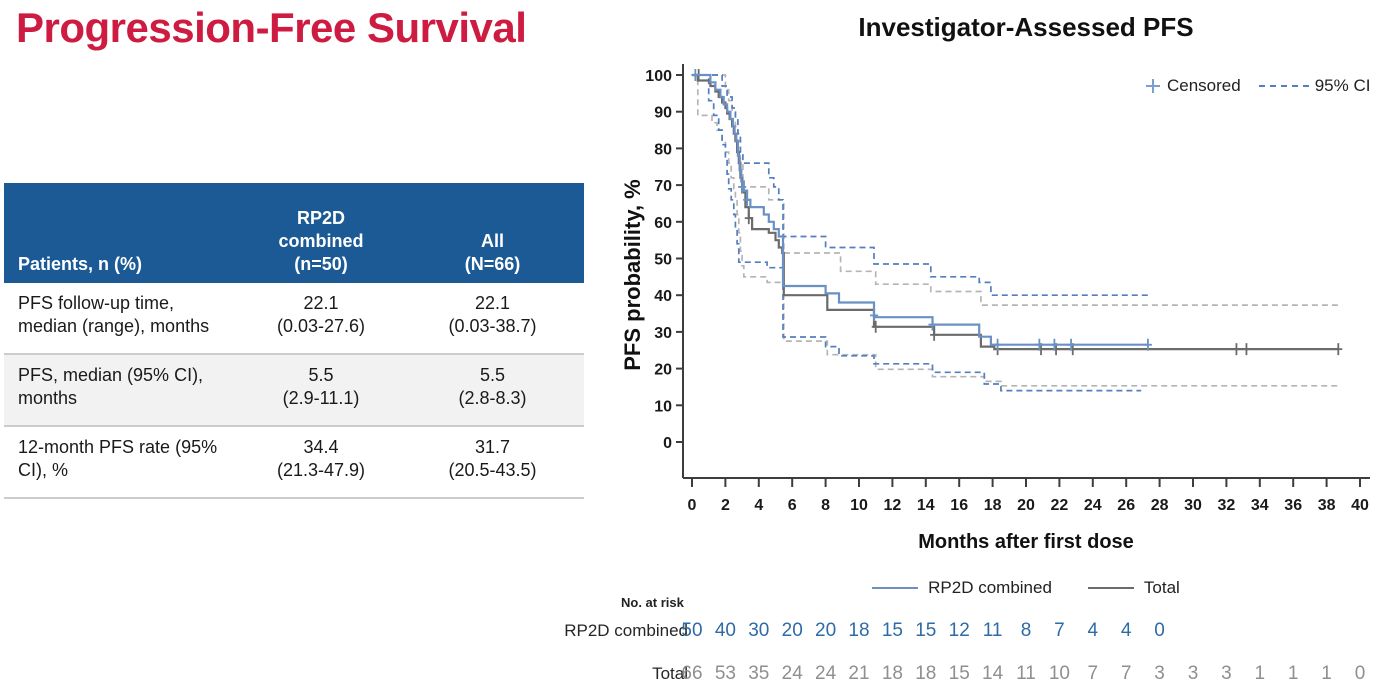 The image size is (1373, 690). I want to click on x-tick-label: 30, so click(1193, 505).